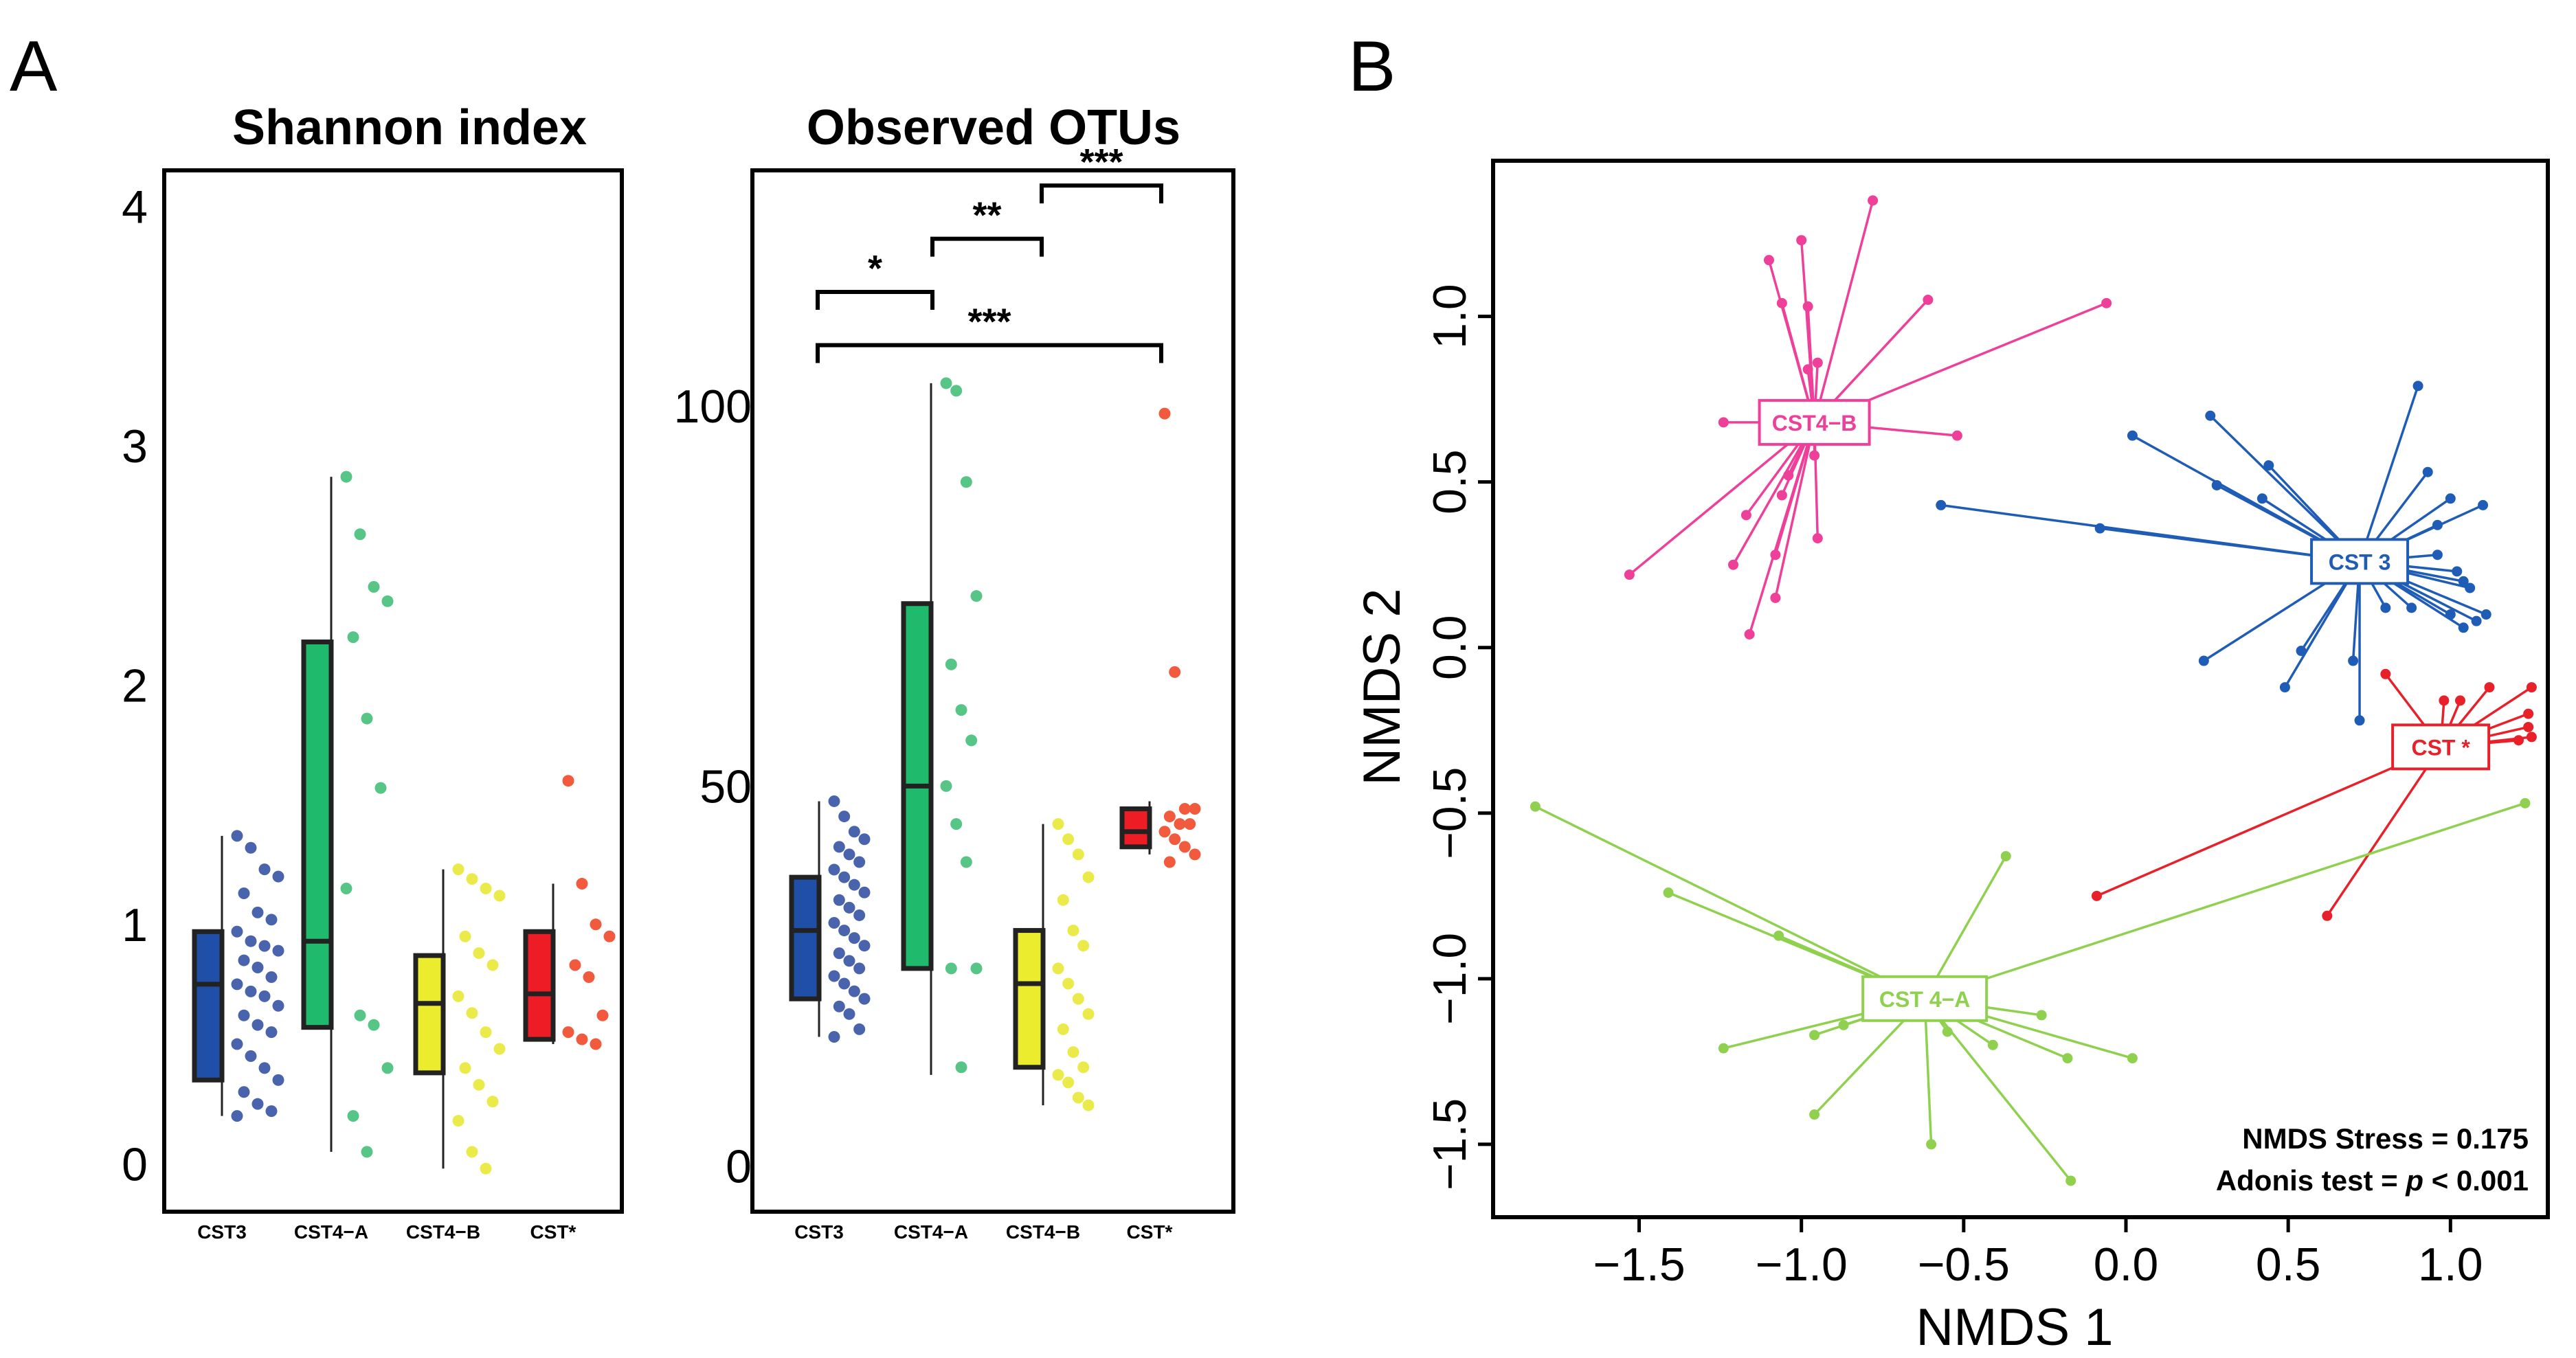  Describe the element at coordinates (992, 691) in the screenshot. I see `otus-frame` at that location.